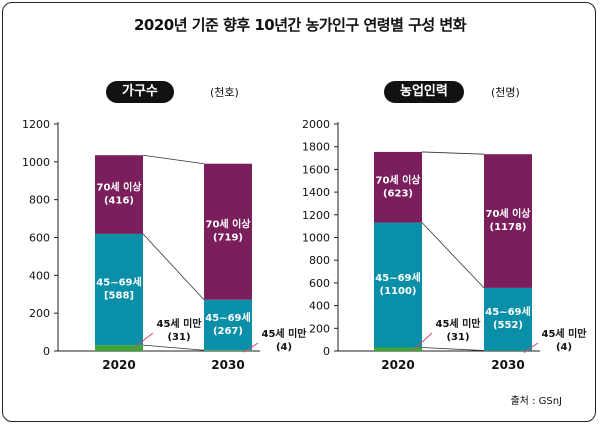  I want to click on bar-segment-under45-2030, so click(228, 350).